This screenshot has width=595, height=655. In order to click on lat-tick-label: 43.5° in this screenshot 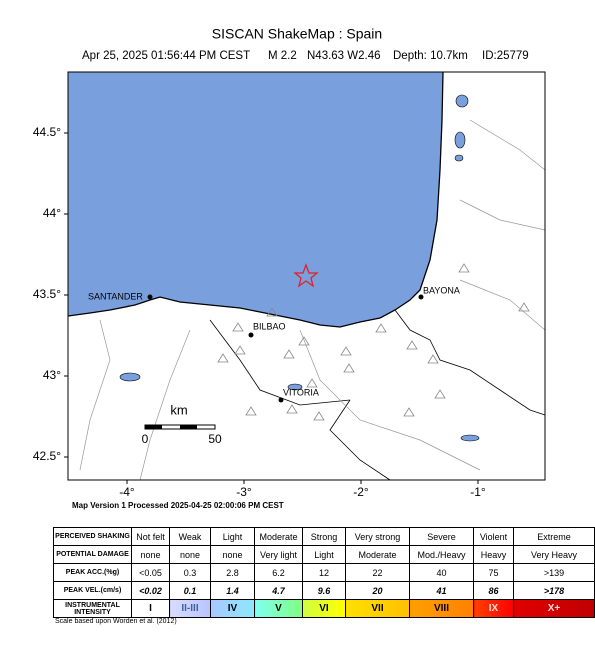, I will do `click(47, 294)`.